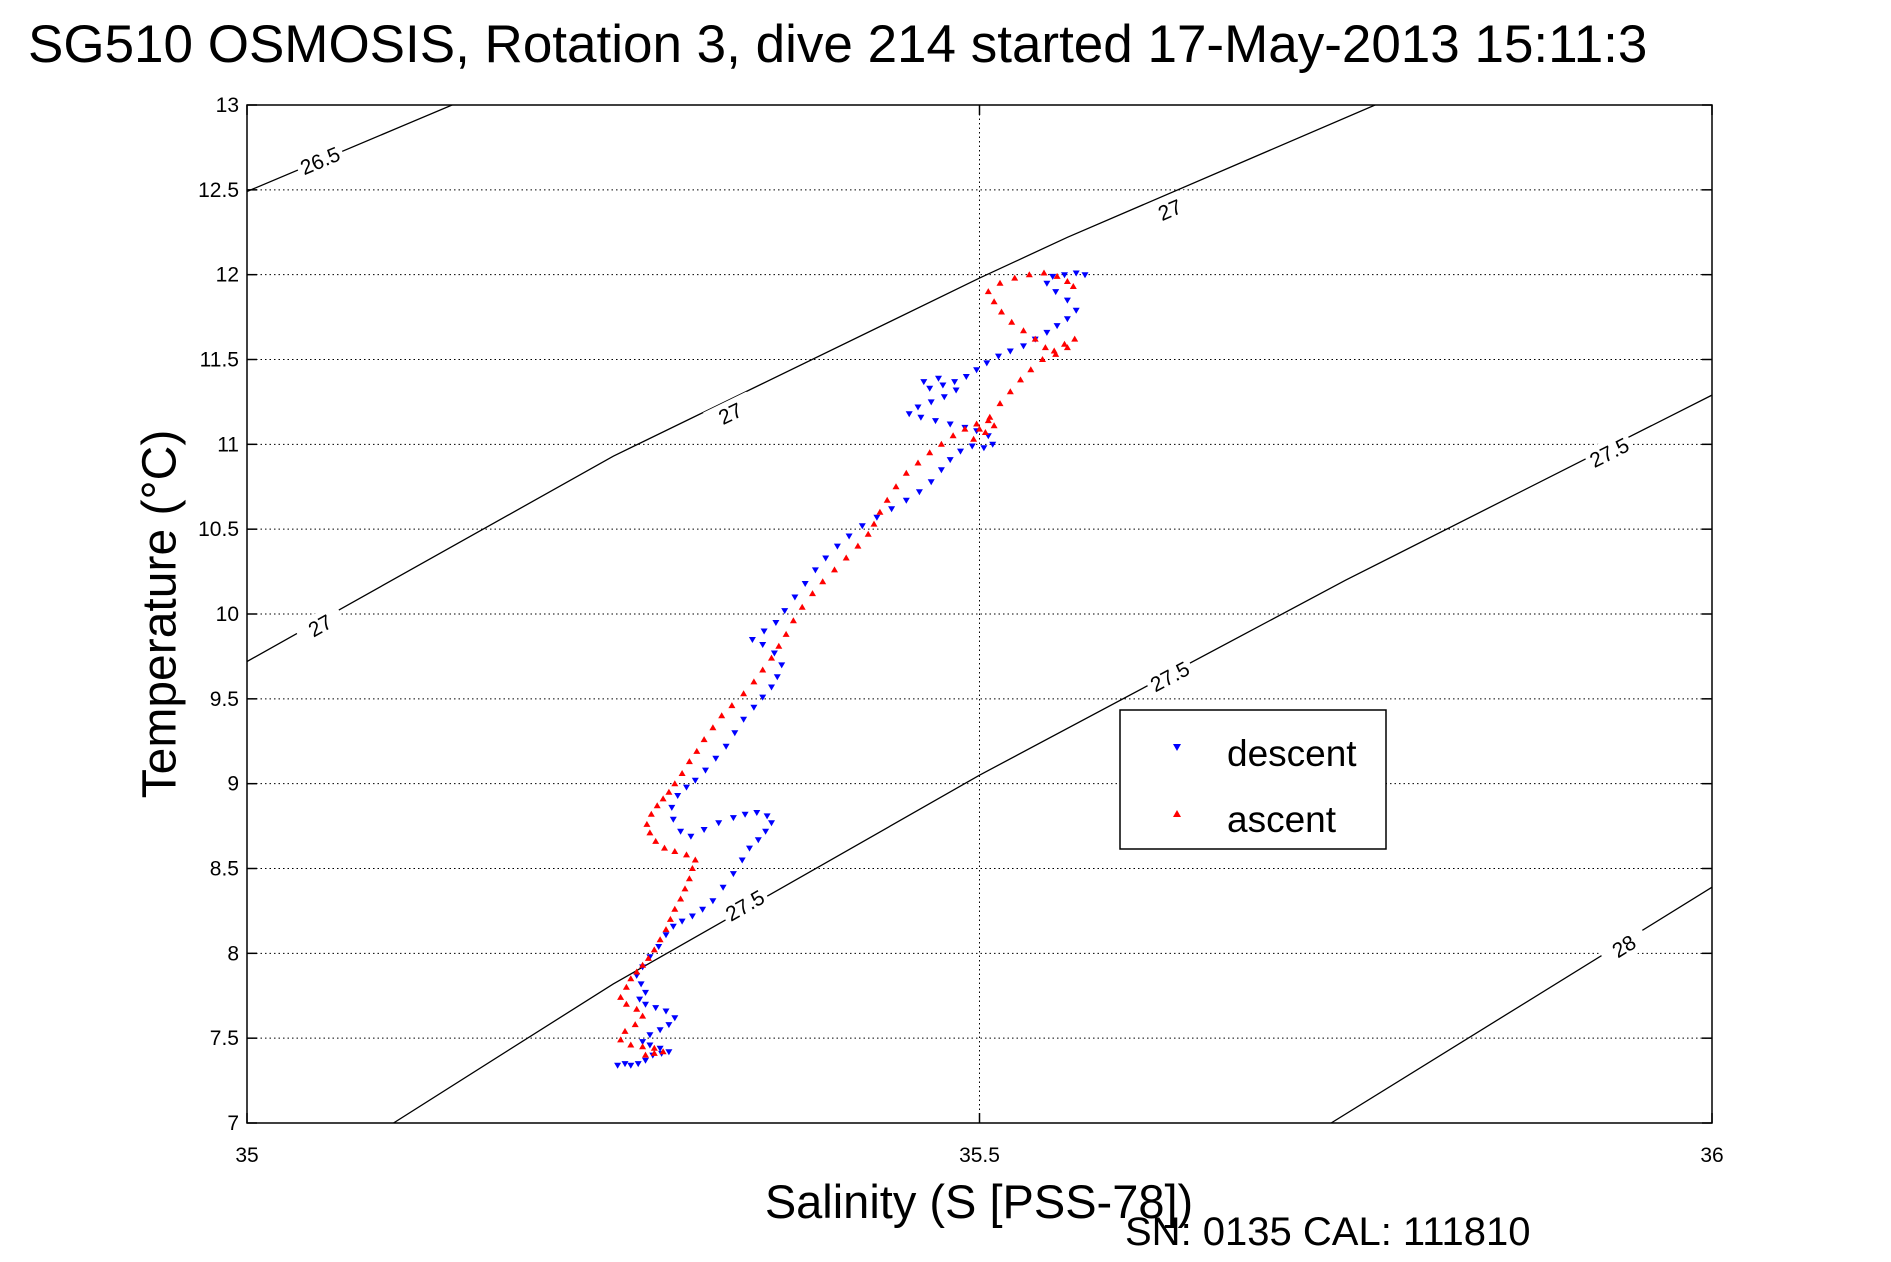 The width and height of the screenshot is (1891, 1262). What do you see at coordinates (745, 905) in the screenshot?
I see `contour-label-group: 27.5` at bounding box center [745, 905].